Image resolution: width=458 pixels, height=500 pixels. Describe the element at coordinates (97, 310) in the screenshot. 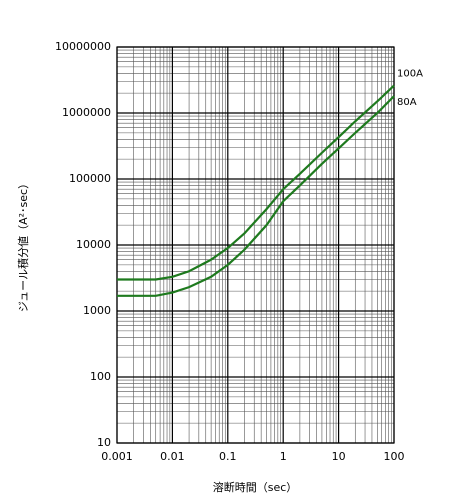

I see `y-tick-label: 1000` at that location.